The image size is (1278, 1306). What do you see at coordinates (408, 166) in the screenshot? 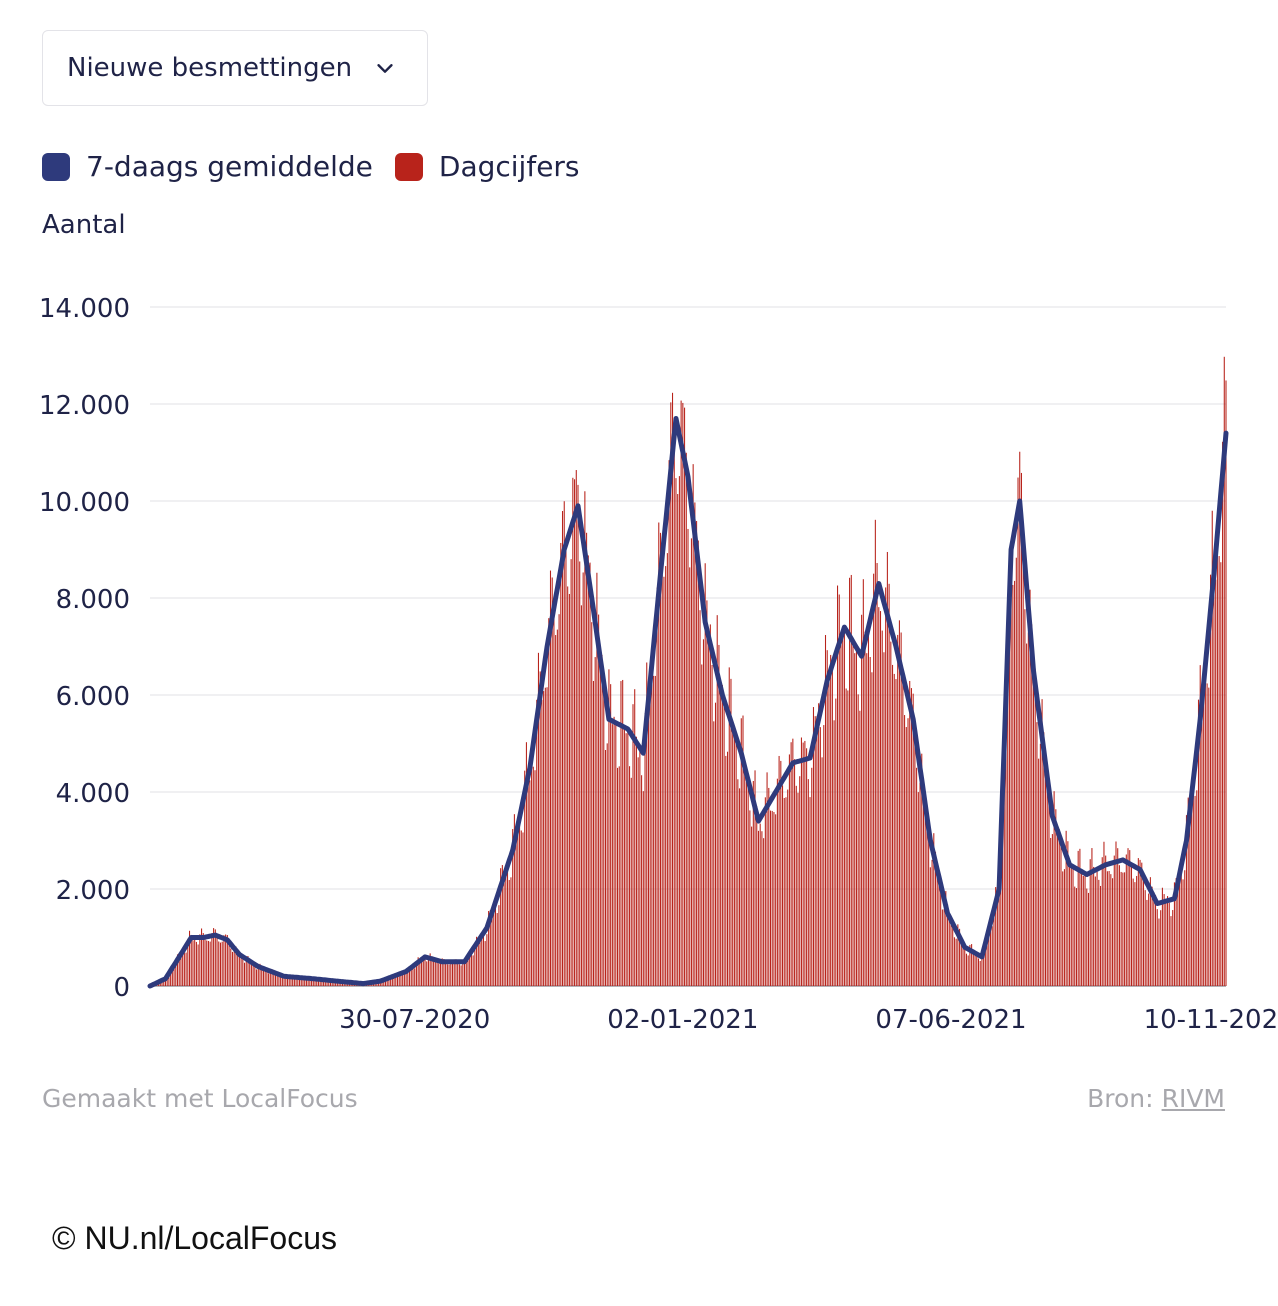
I see `legend-swatch-daily` at bounding box center [408, 166].